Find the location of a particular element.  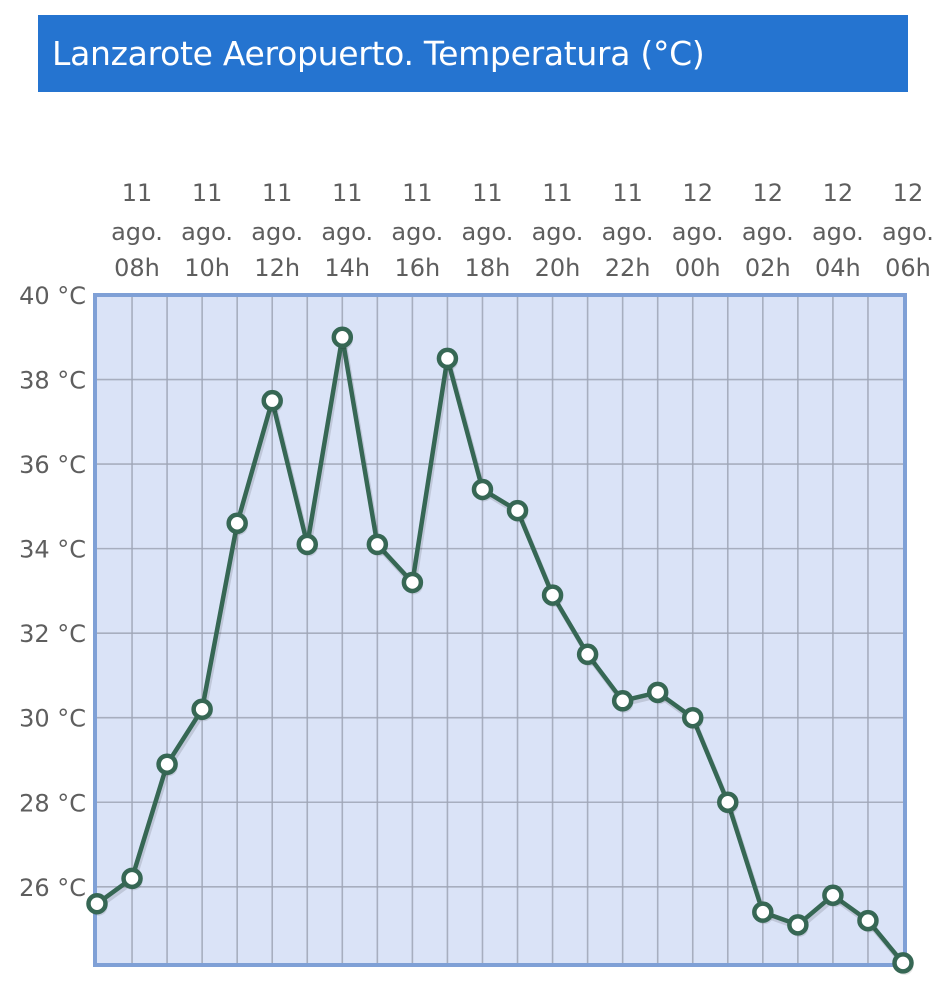

y-tick-label: 26 °C is located at coordinates (52, 888).